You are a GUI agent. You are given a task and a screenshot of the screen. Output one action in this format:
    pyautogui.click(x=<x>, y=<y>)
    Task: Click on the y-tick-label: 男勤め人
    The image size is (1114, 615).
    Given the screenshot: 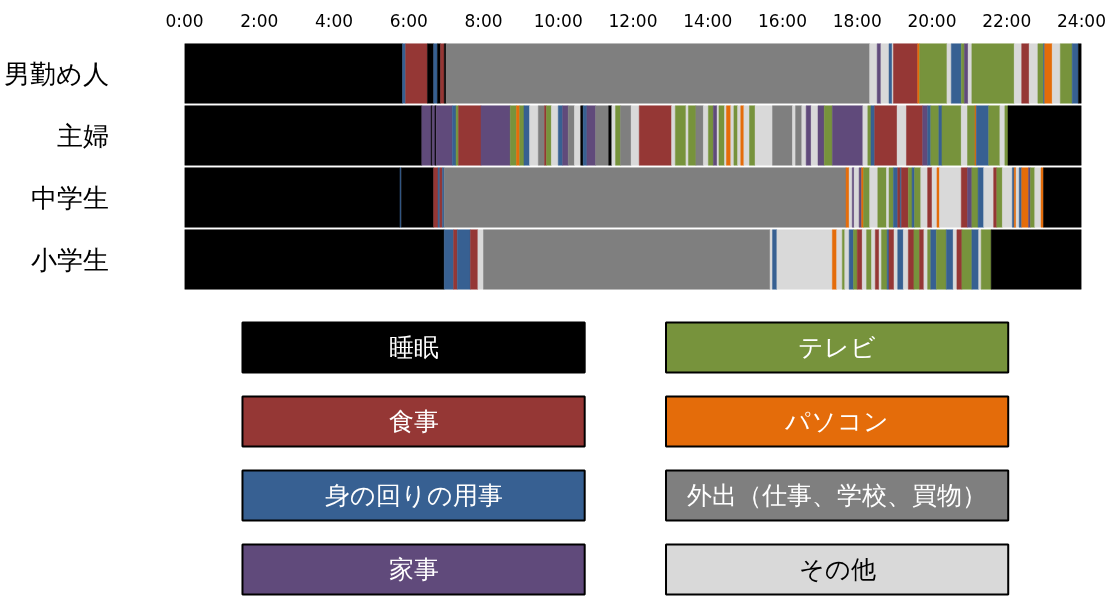 What is the action you would take?
    pyautogui.click(x=56, y=73)
    